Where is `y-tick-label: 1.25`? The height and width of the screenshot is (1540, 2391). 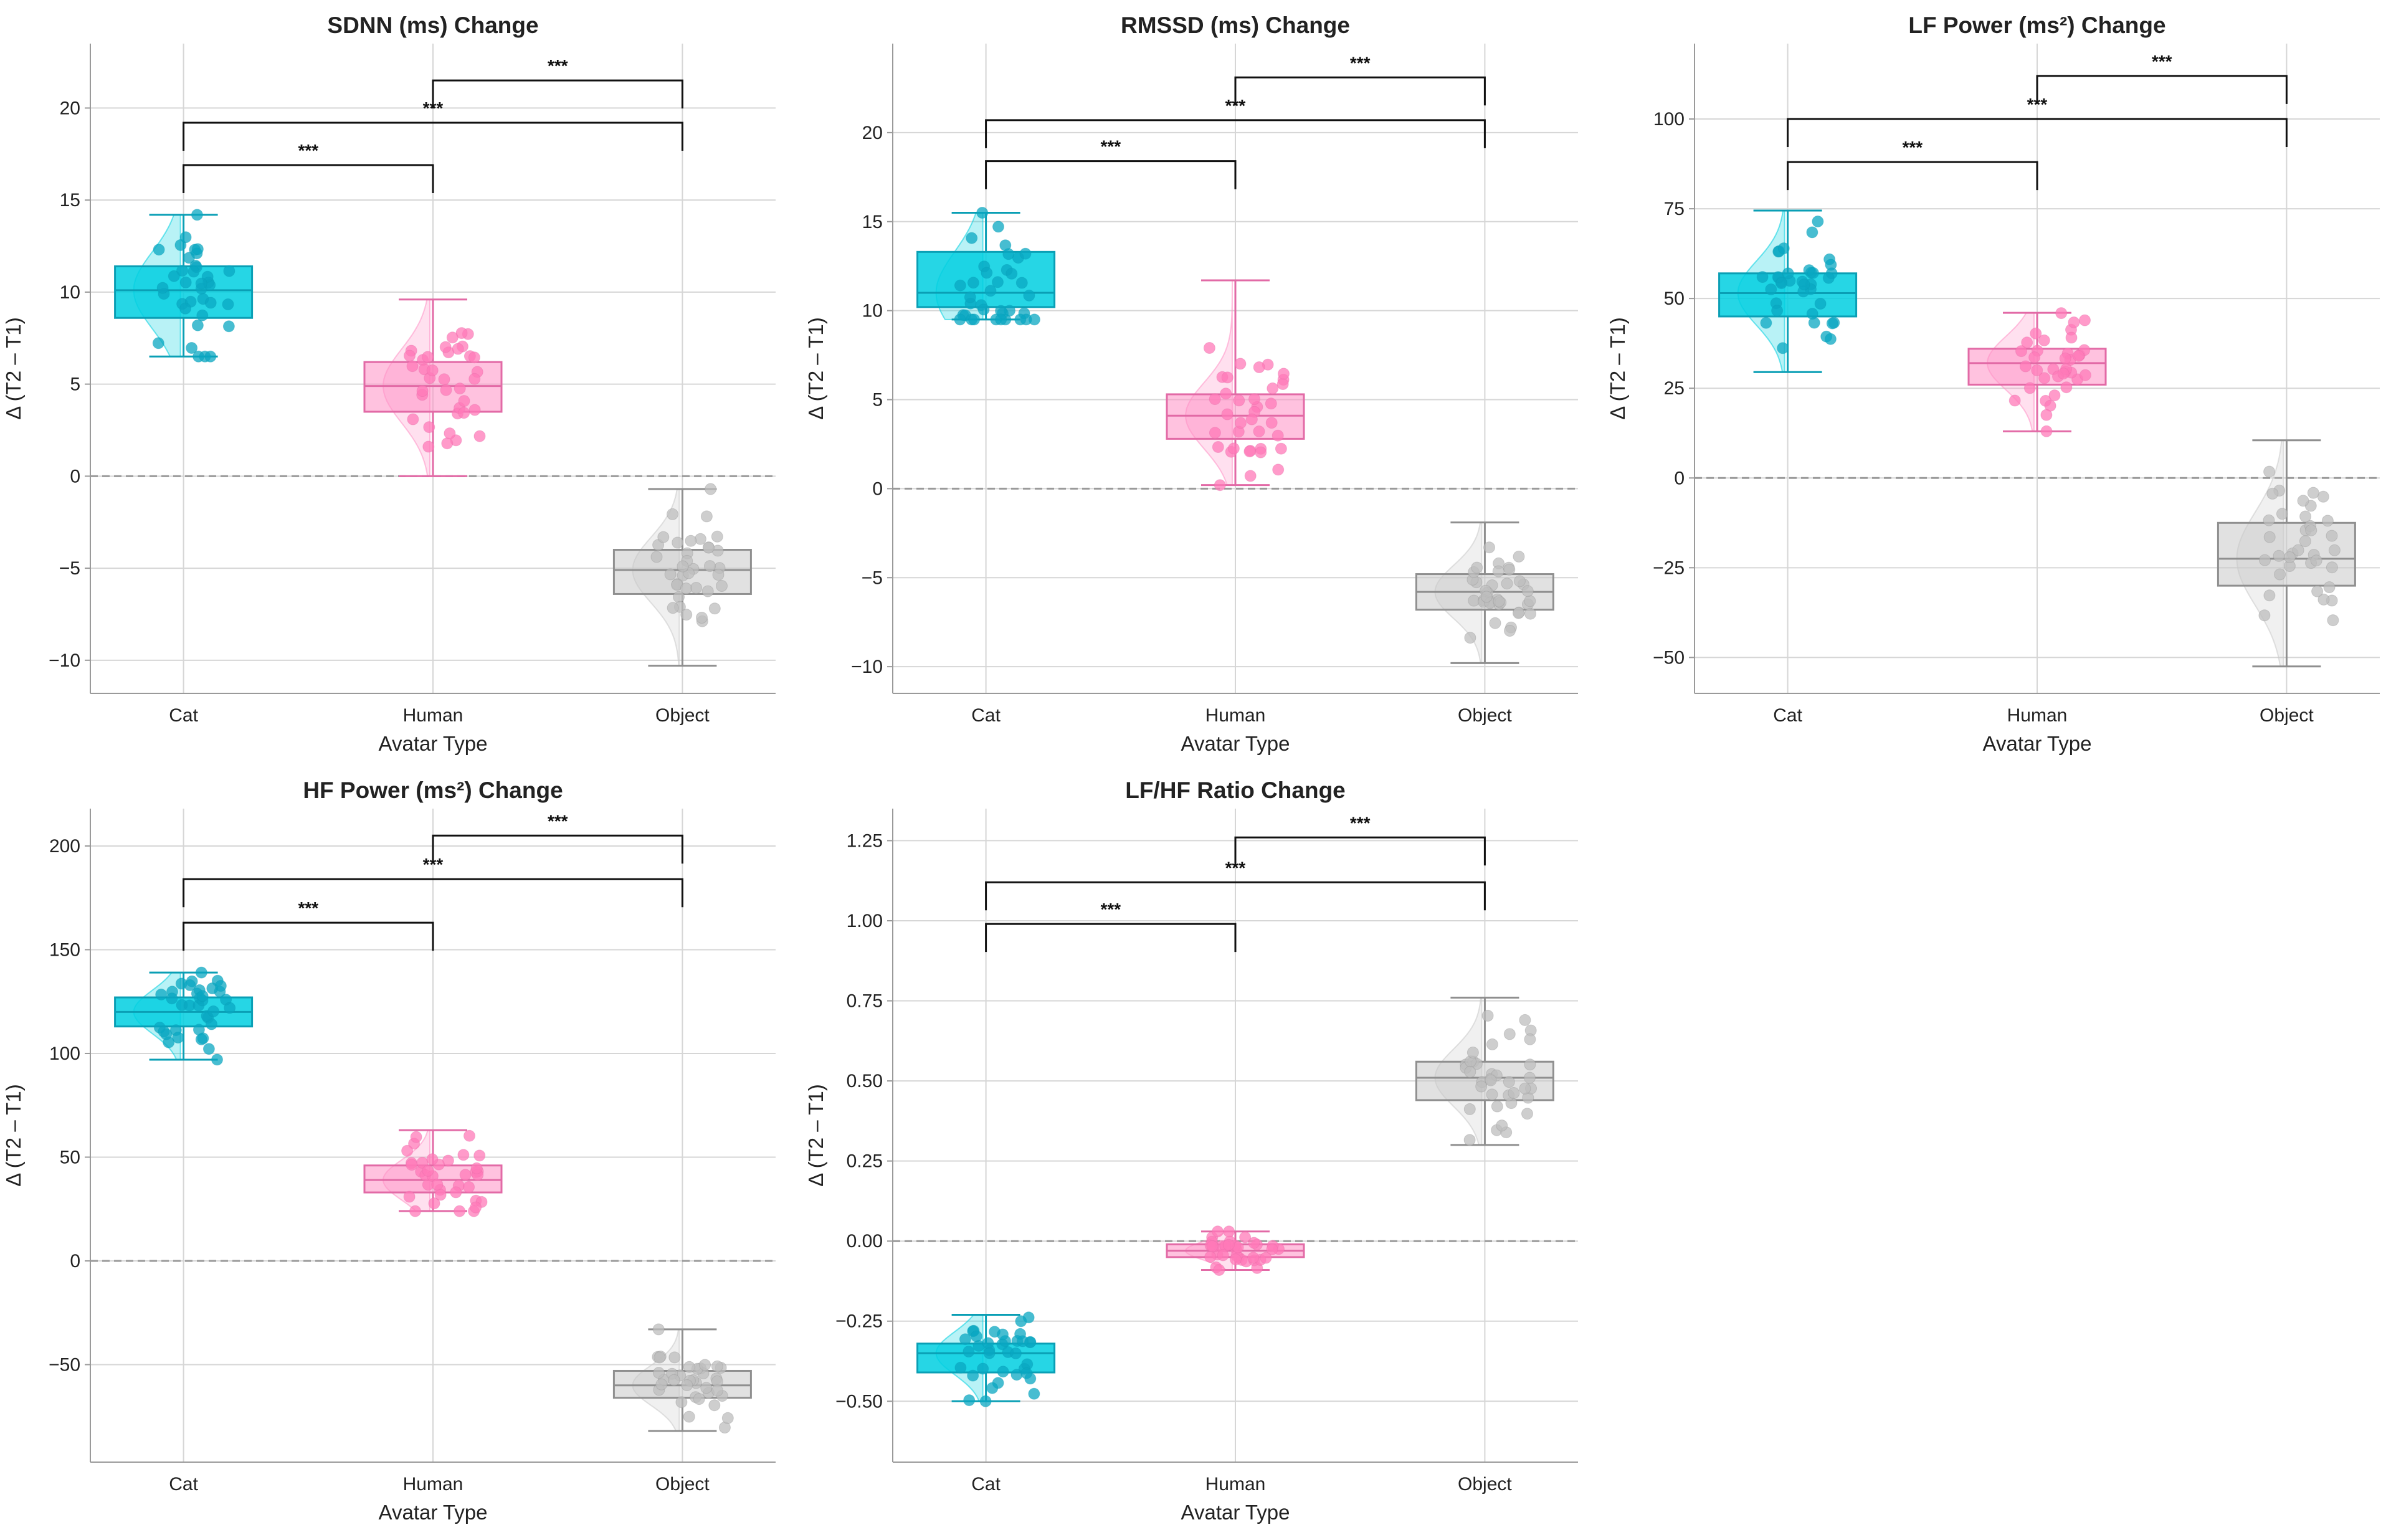
y-tick-label: 1.25 is located at coordinates (865, 840).